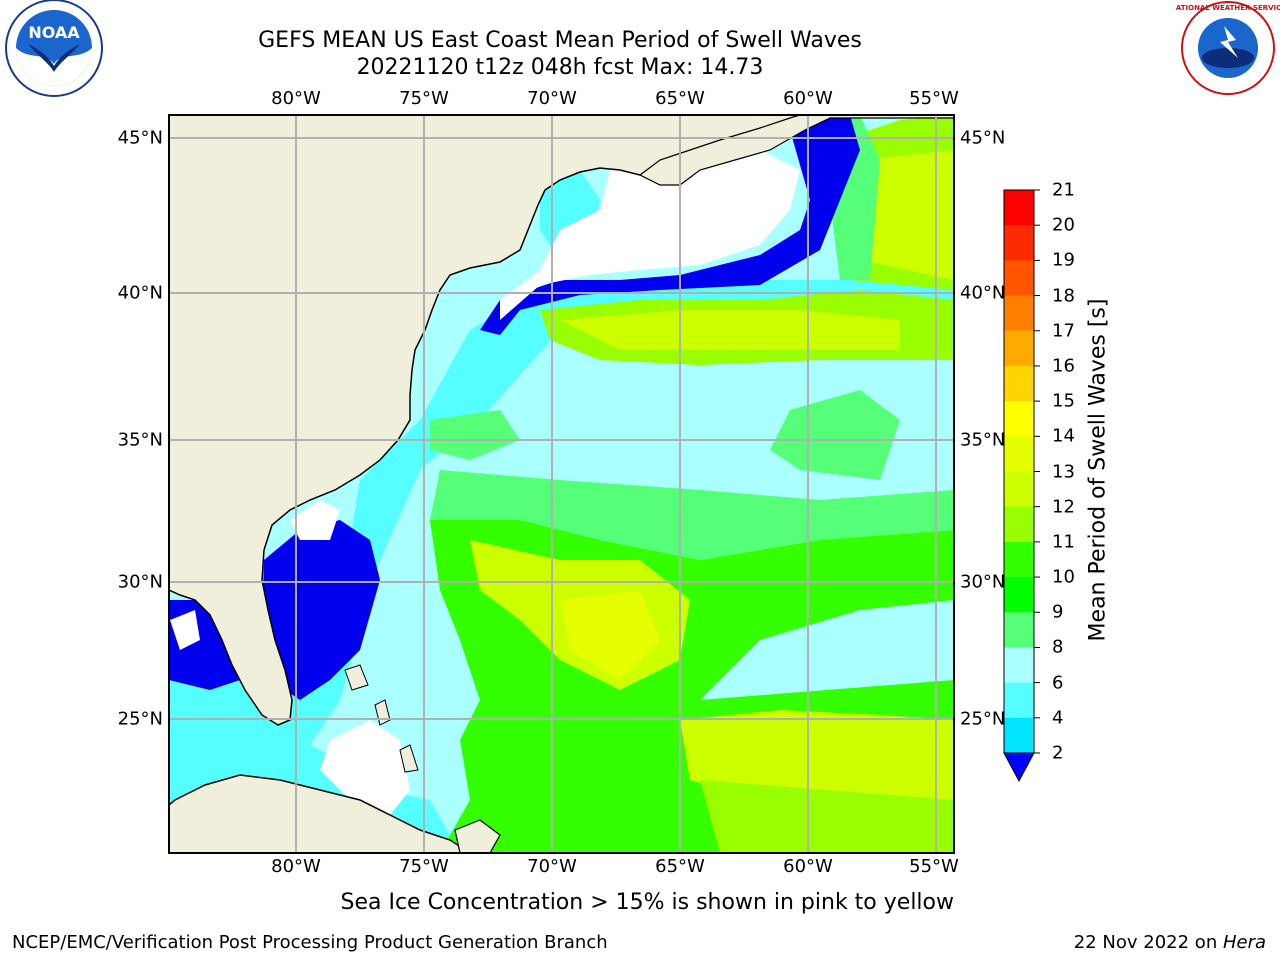 The height and width of the screenshot is (960, 1280). What do you see at coordinates (983, 582) in the screenshot?
I see `lat-label-right: 30°N` at bounding box center [983, 582].